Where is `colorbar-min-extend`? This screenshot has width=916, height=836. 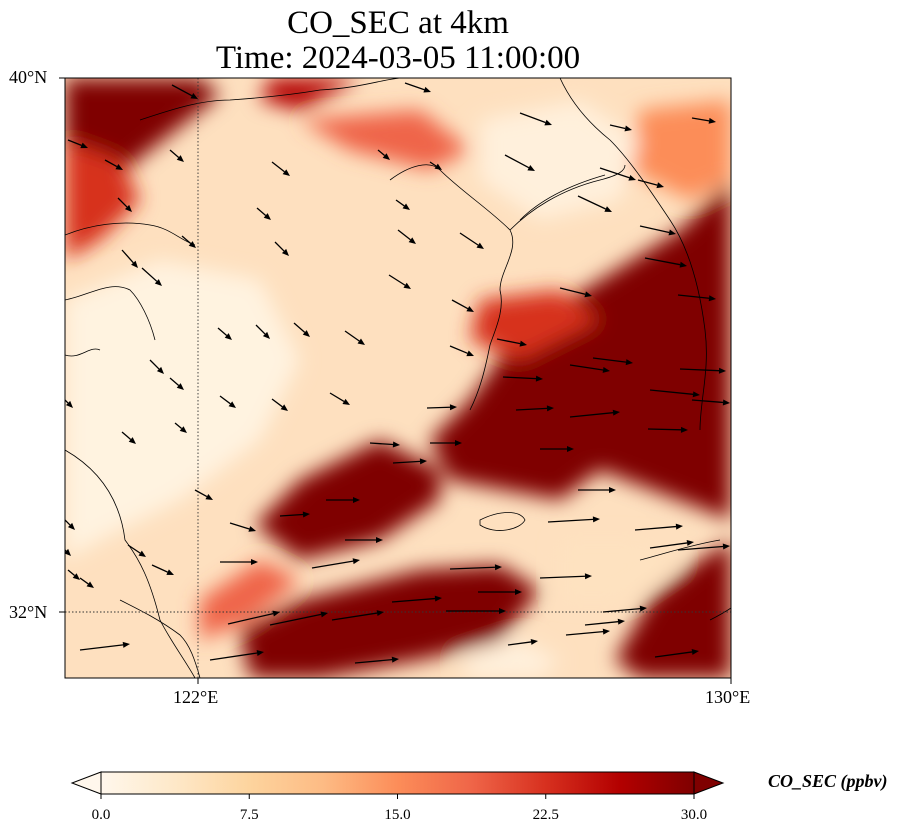 colorbar-min-extend is located at coordinates (86, 783).